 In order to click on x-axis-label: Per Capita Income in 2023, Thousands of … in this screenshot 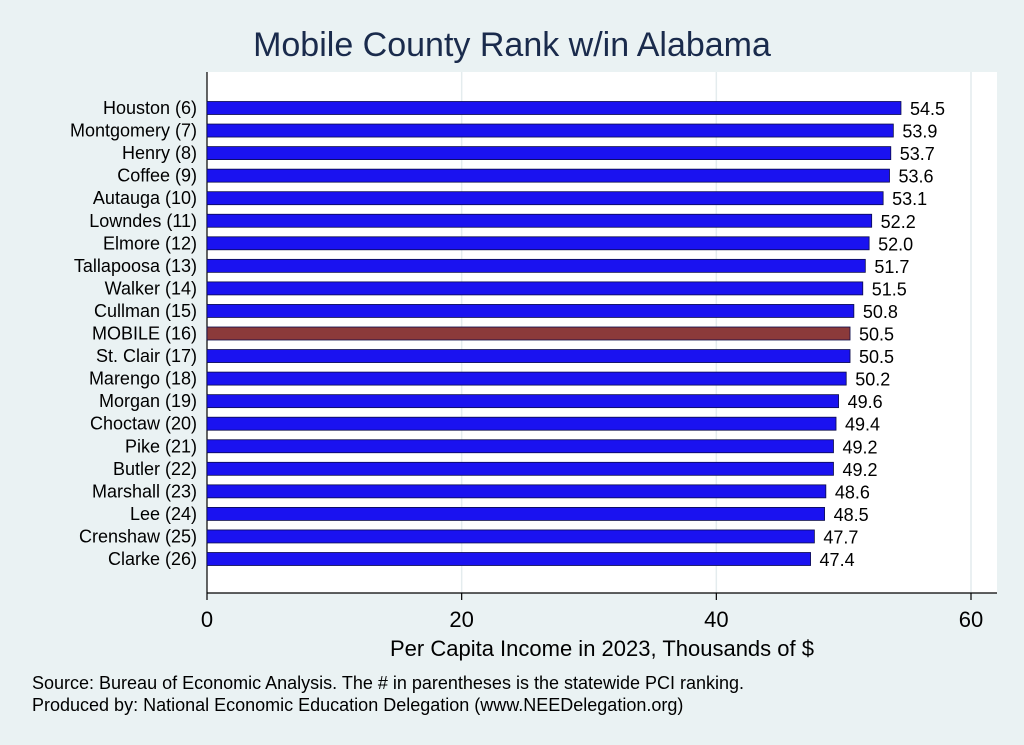, I will do `click(602, 648)`.